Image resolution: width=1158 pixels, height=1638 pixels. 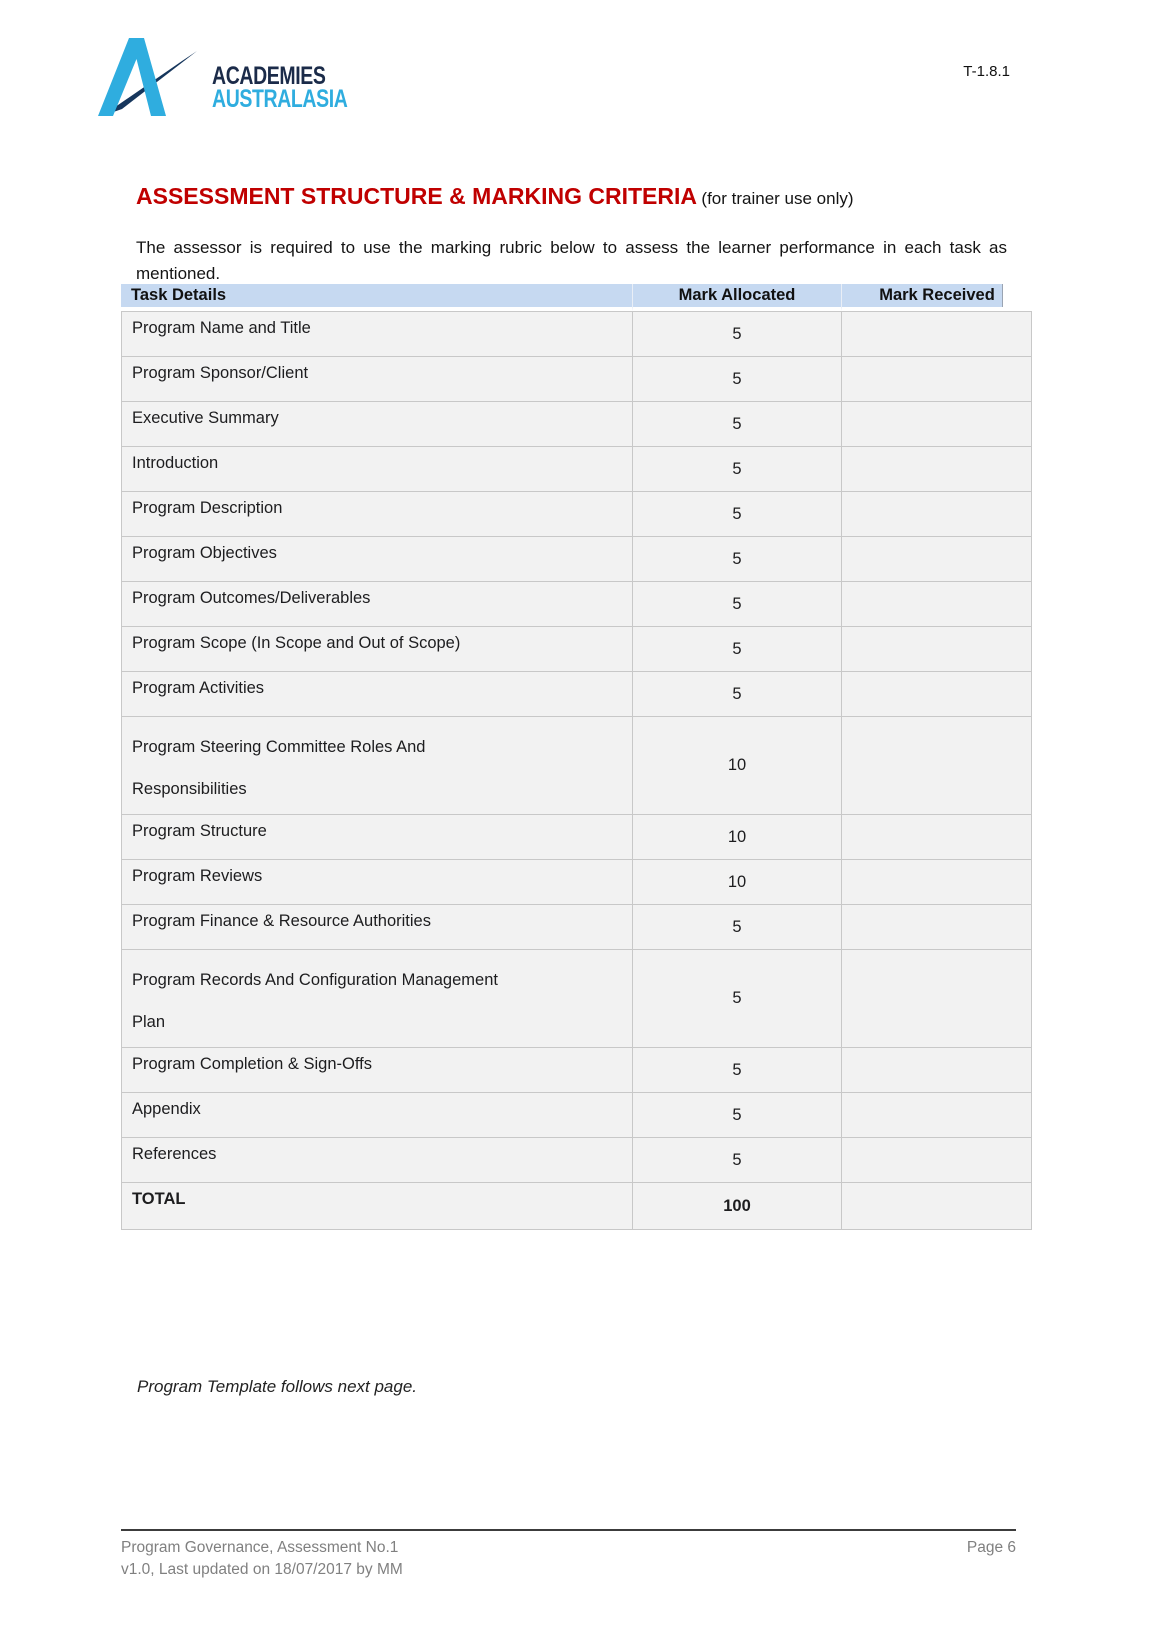 I want to click on column-header-task-details: Task Details, so click(x=376, y=297).